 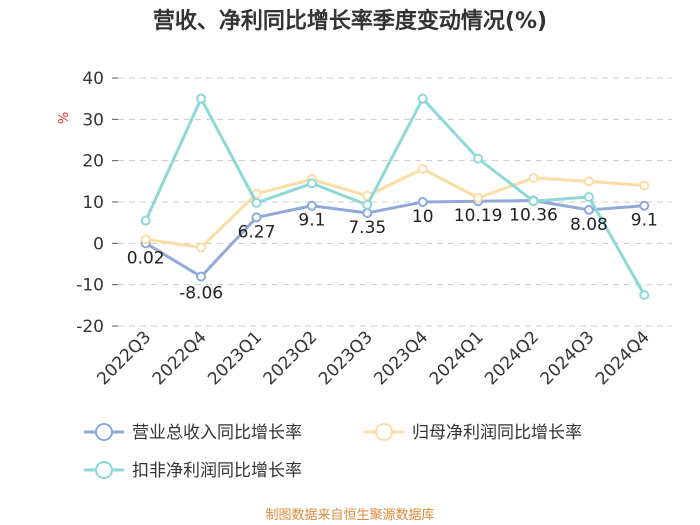 What do you see at coordinates (457, 358) in the screenshot?
I see `x-tick-label: 2024Q1` at bounding box center [457, 358].